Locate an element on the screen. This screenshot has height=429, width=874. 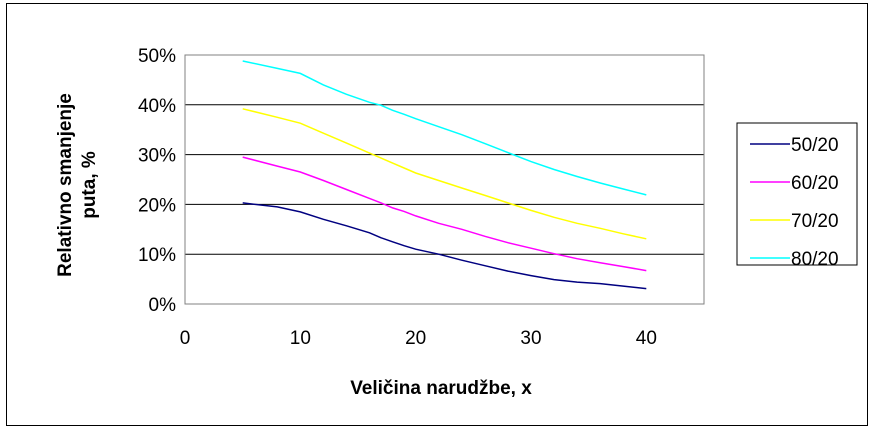
y-axis-title: Relativno smanjenje is located at coordinates (65, 185).